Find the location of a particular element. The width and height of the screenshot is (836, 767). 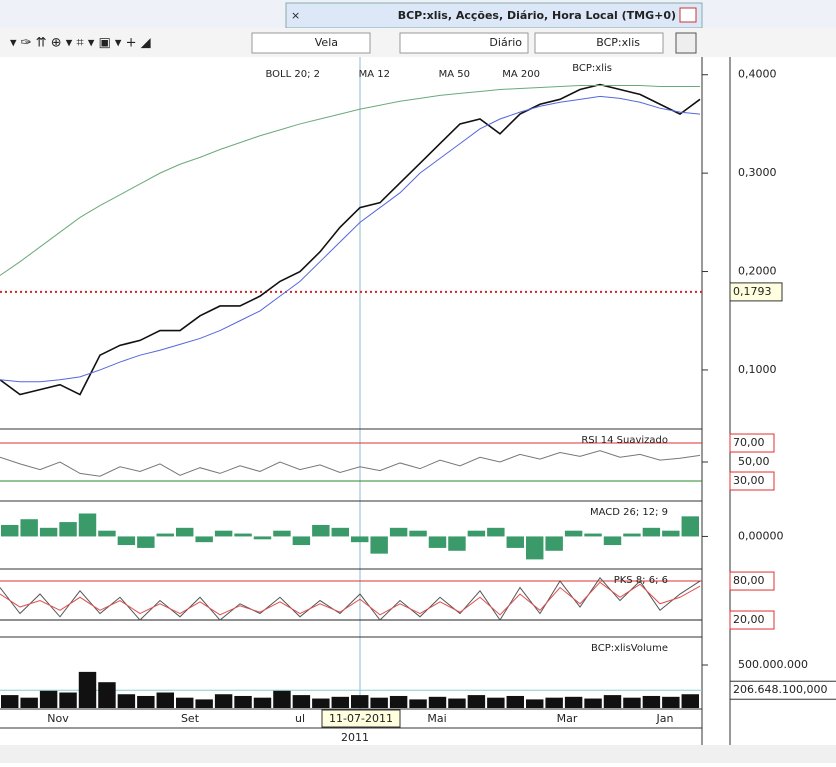

style-dropdown is located at coordinates (311, 43).